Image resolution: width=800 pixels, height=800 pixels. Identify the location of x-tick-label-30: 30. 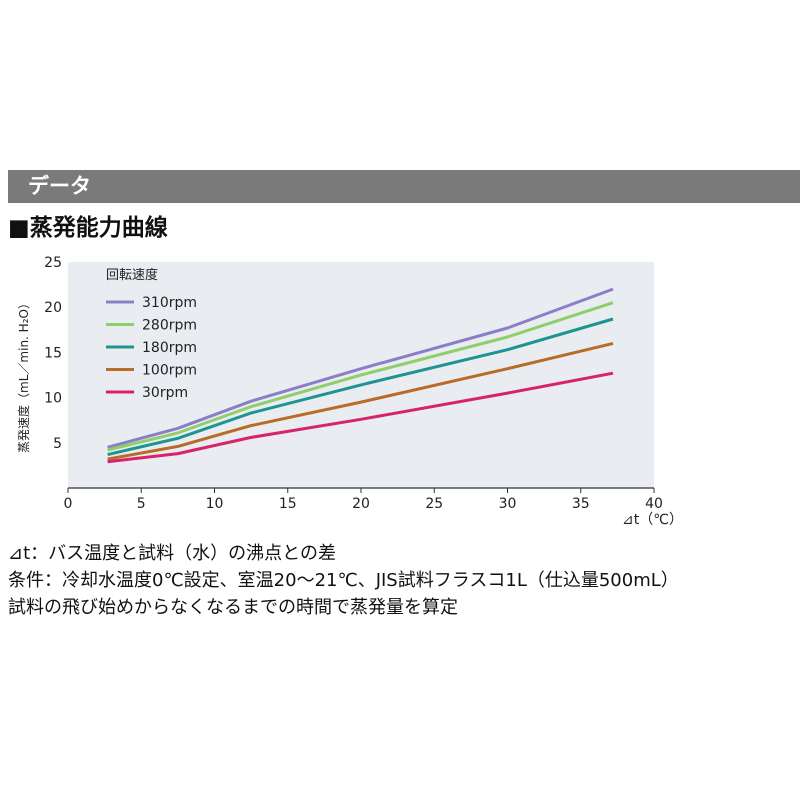
(508, 504).